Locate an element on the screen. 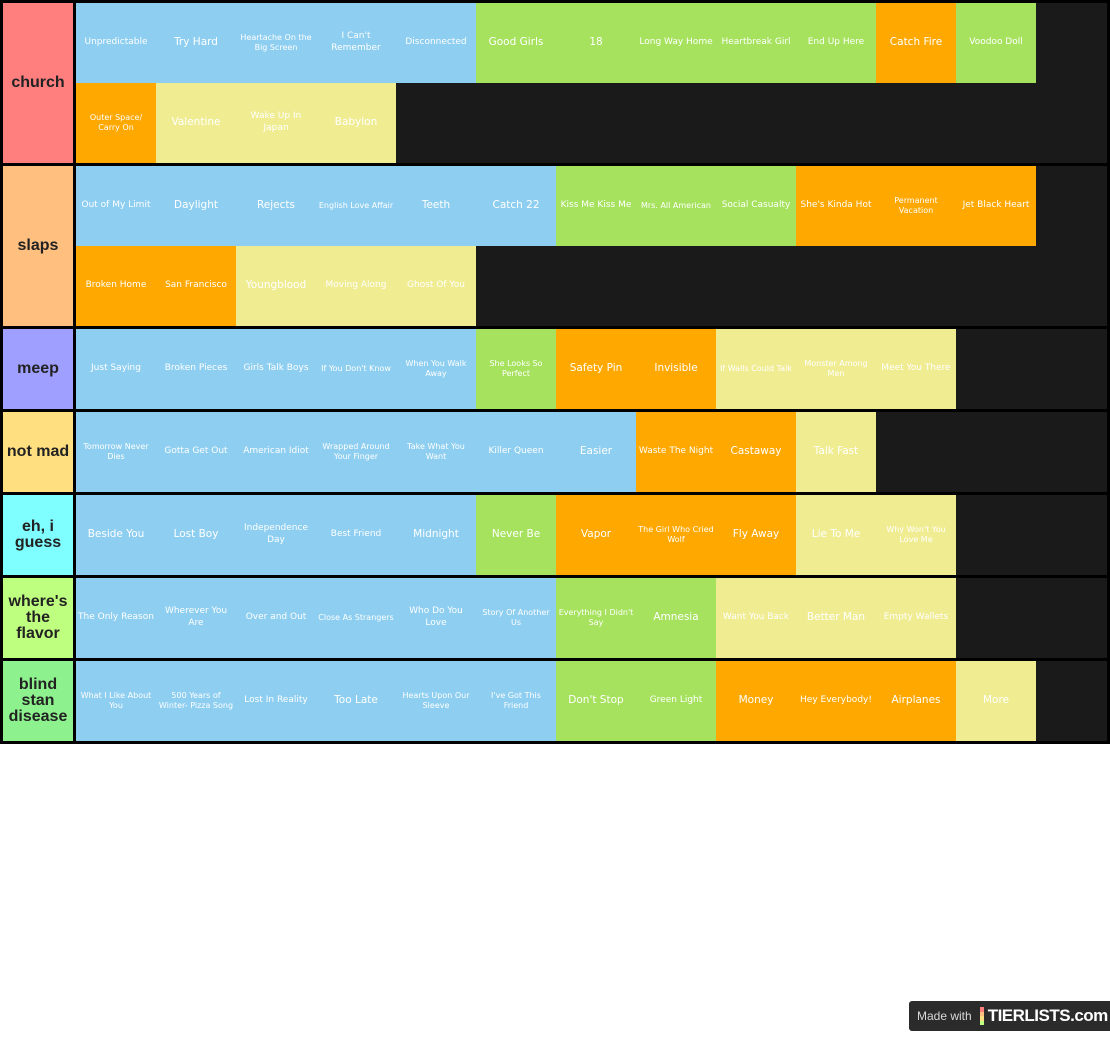 The height and width of the screenshot is (1044, 1110). tier-item: Beside You is located at coordinates (116, 535).